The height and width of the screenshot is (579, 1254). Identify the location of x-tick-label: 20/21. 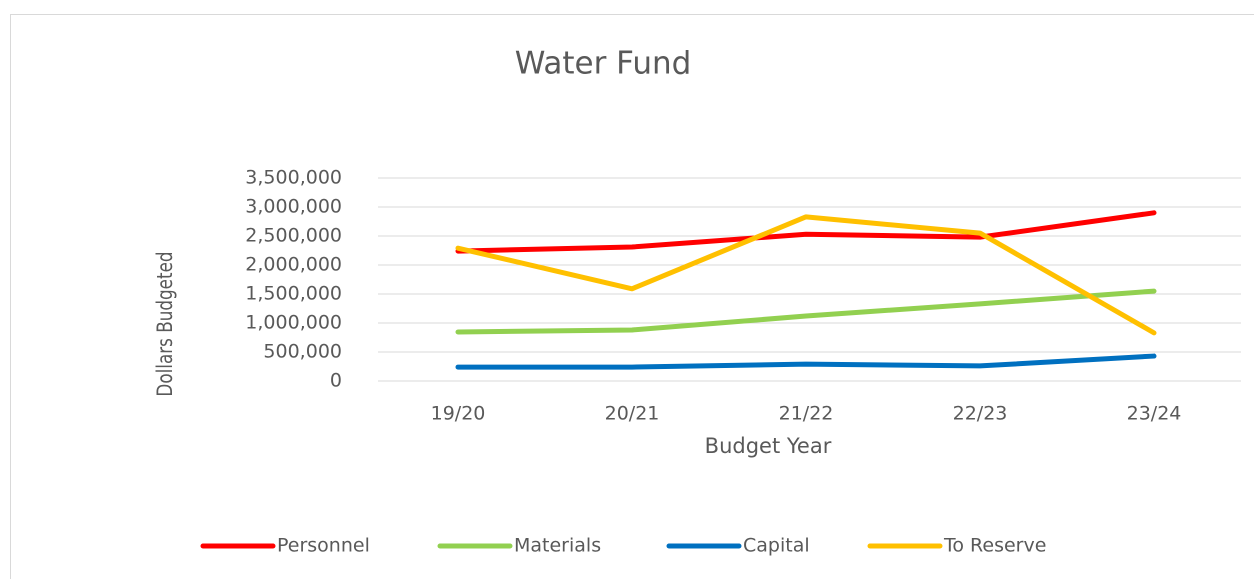
(632, 414).